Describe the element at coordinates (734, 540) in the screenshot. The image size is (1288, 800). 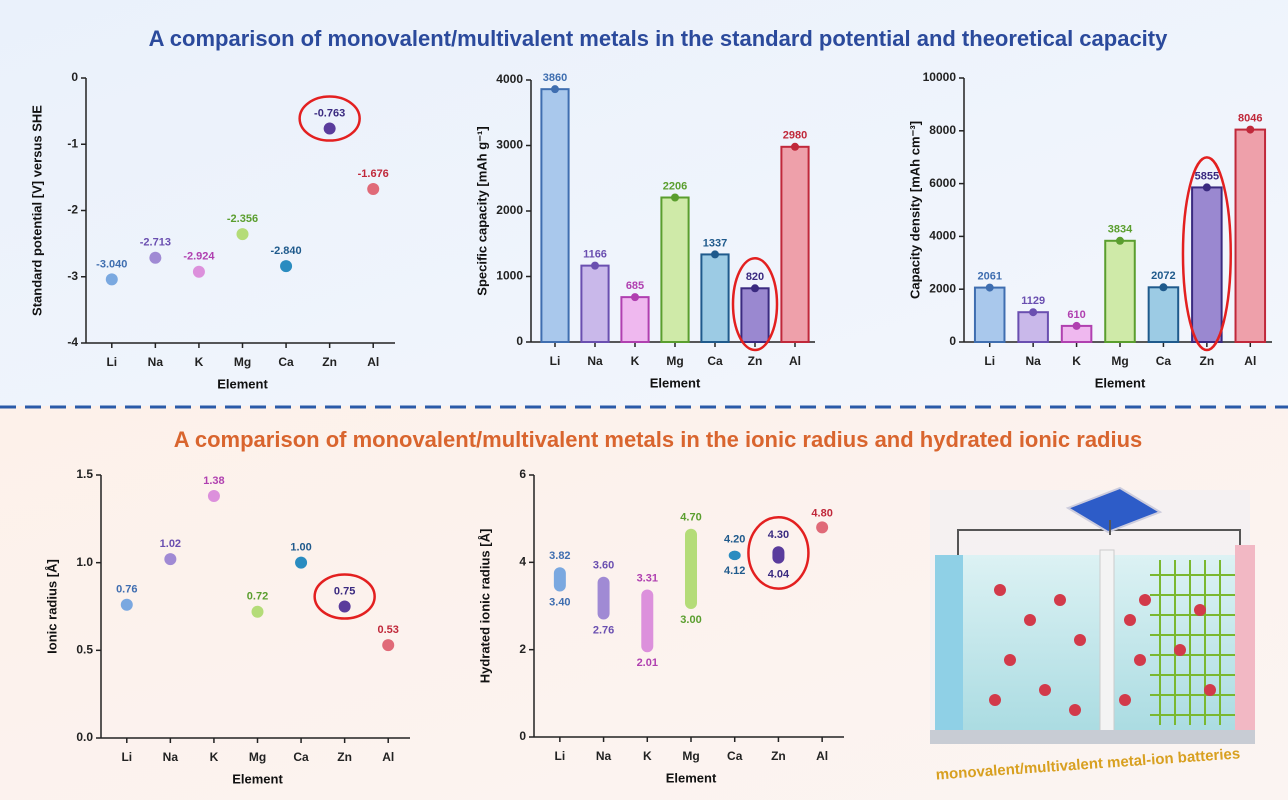
I see `value-label: 4.20` at that location.